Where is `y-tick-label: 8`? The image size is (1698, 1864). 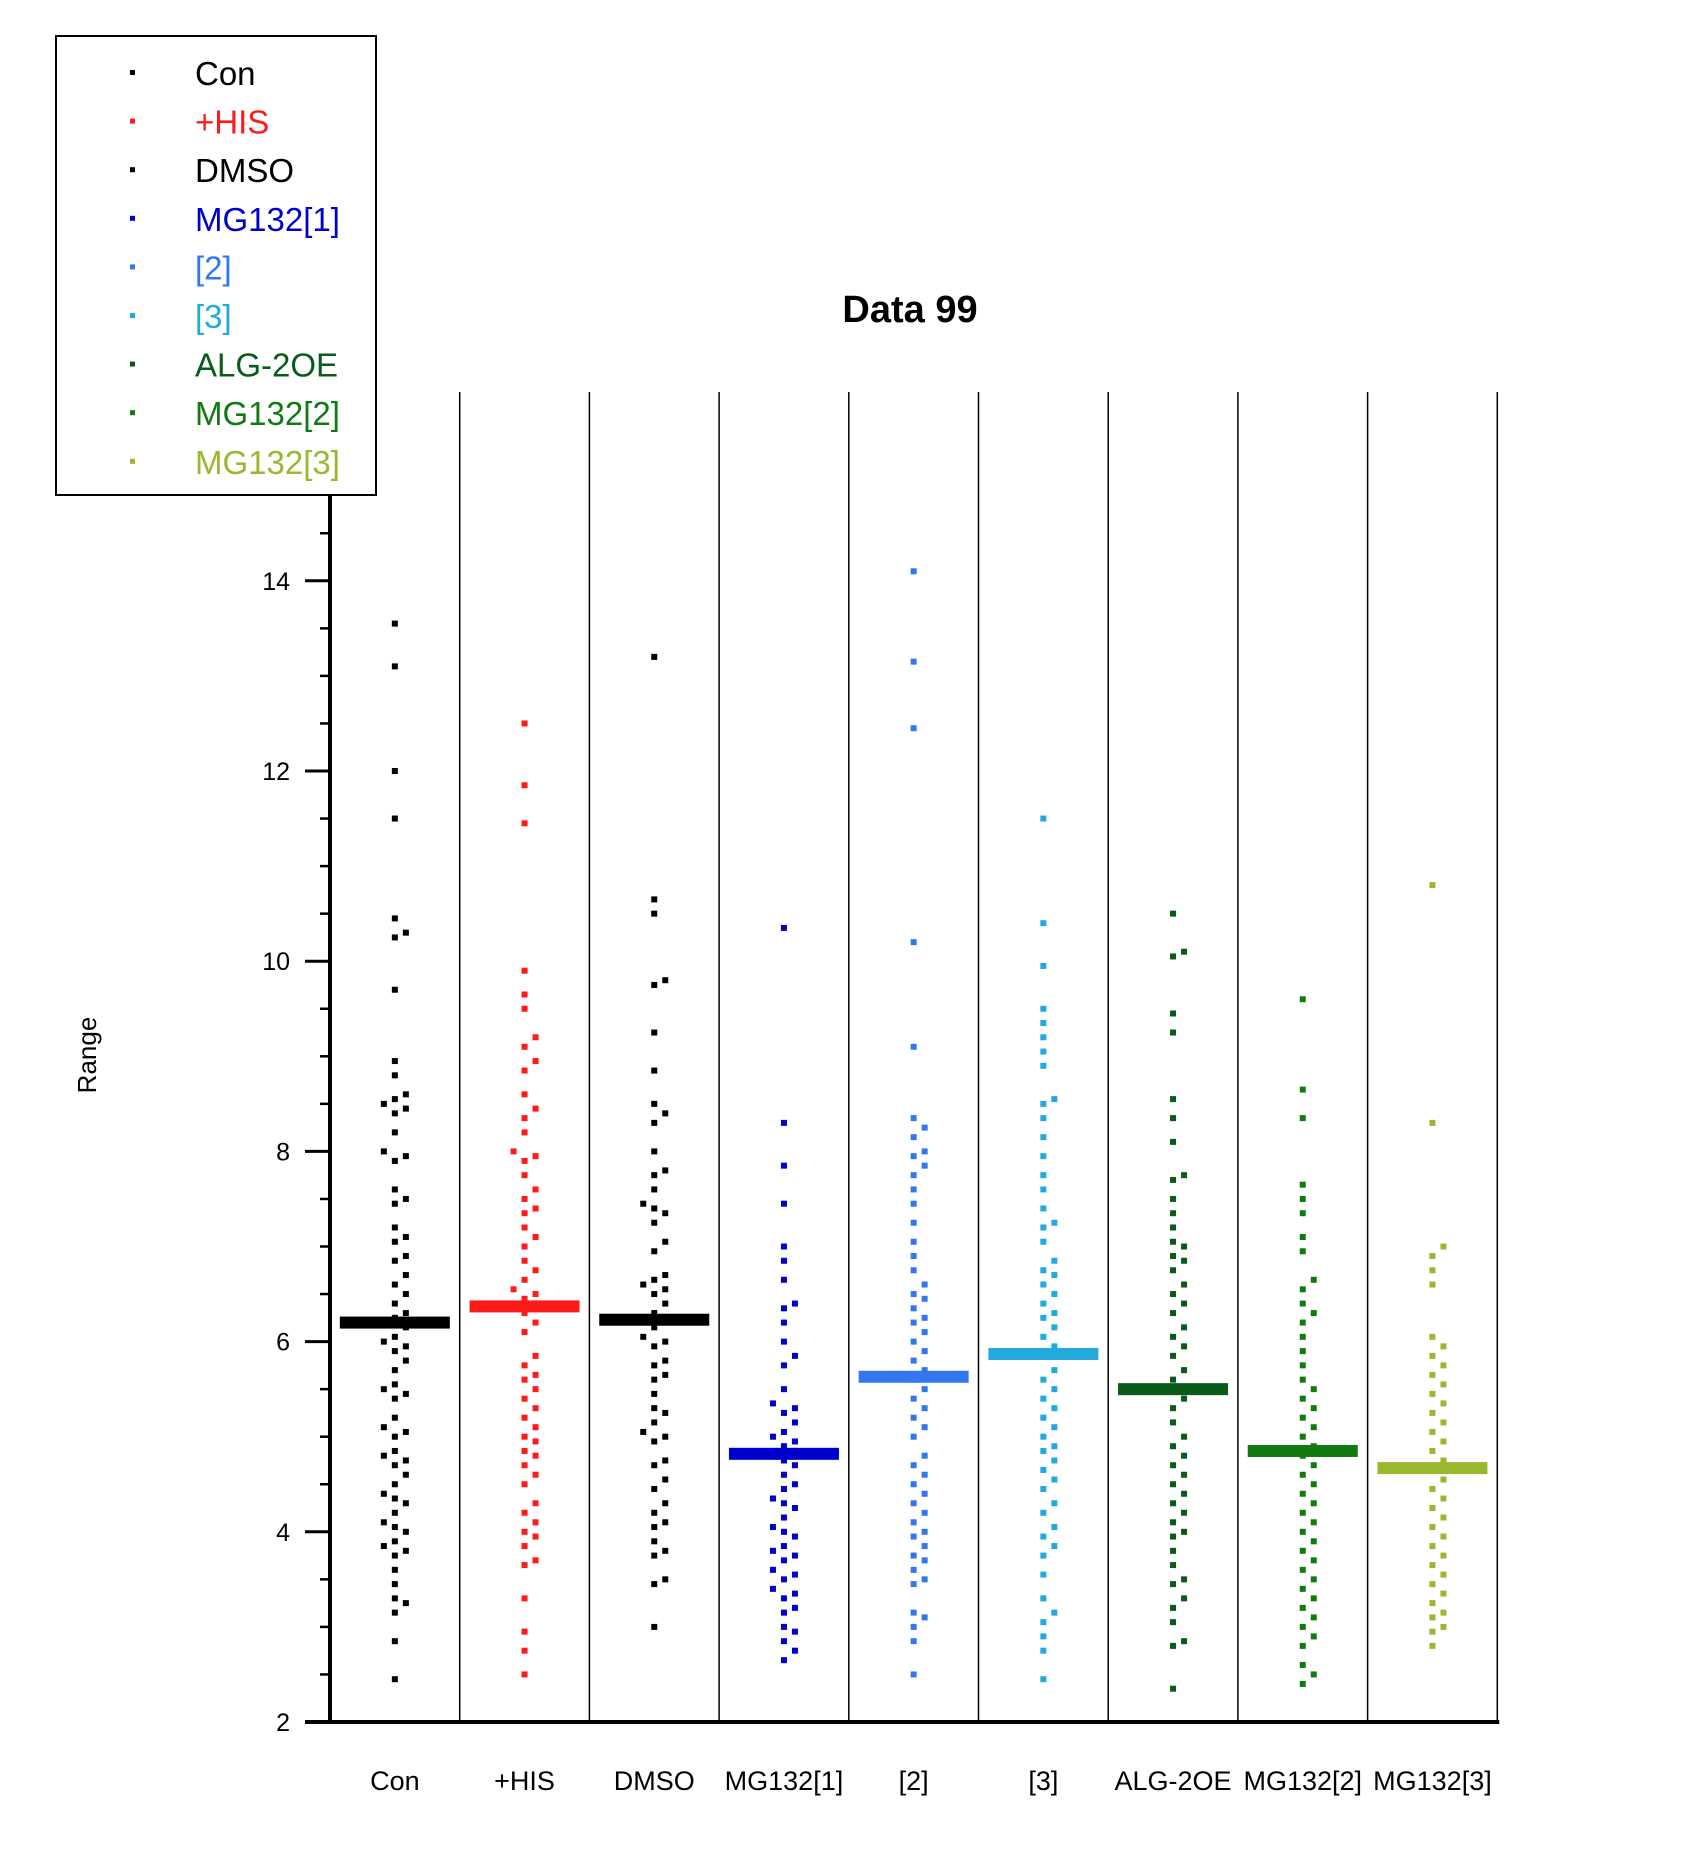 y-tick-label: 8 is located at coordinates (283, 1152).